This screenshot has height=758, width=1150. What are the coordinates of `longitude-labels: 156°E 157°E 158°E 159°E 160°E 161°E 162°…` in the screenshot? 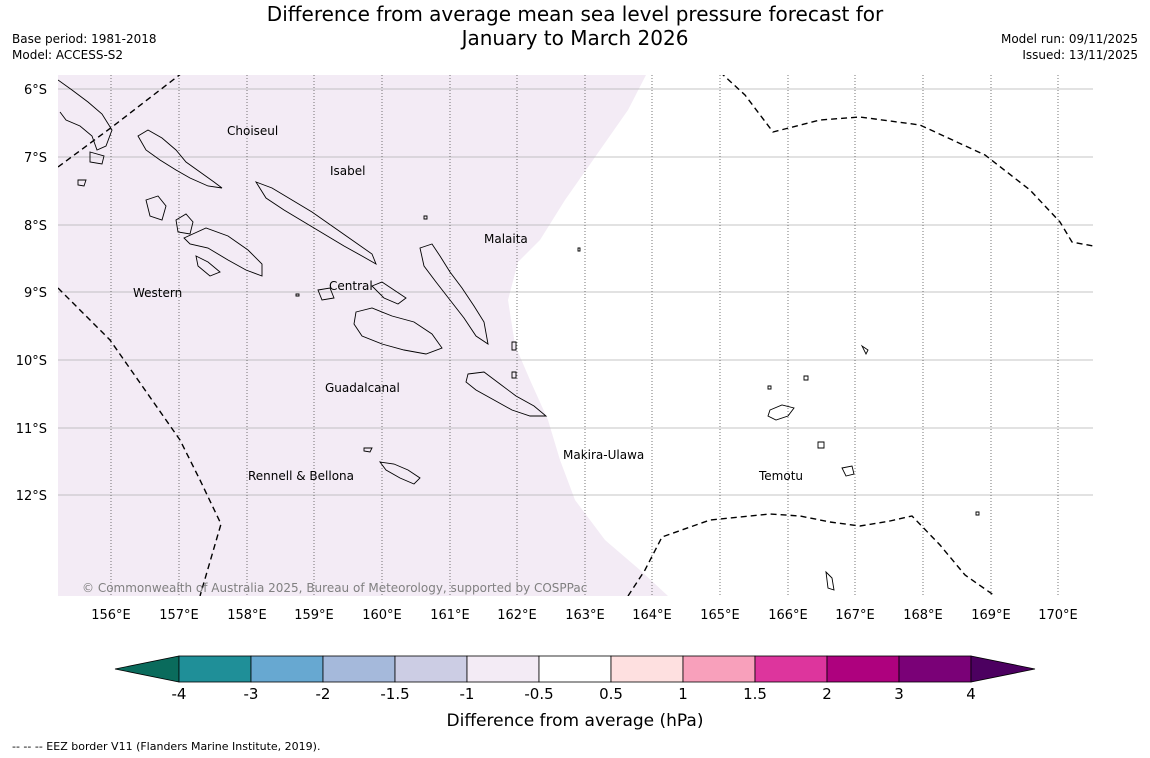 It's located at (584, 615).